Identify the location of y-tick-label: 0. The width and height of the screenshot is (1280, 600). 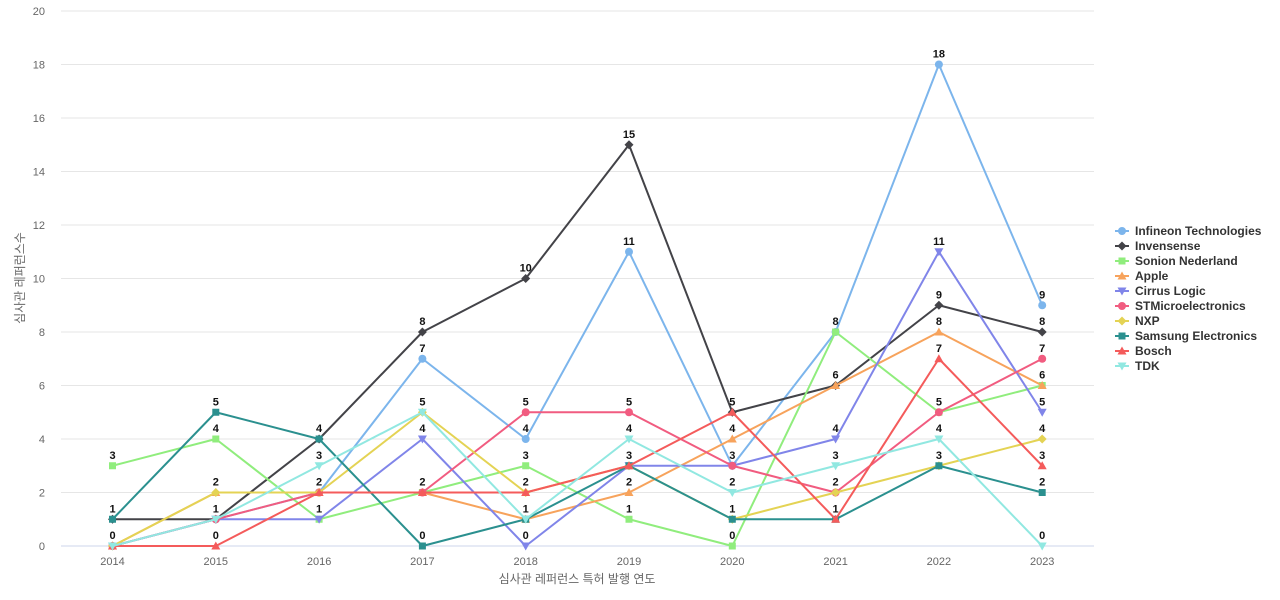
(42, 547).